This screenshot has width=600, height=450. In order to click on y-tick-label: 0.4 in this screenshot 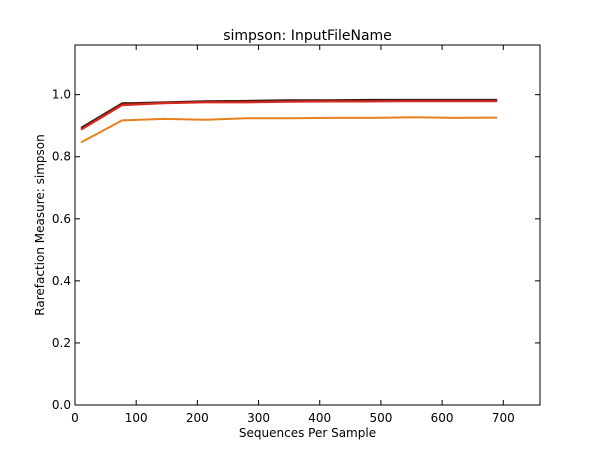, I will do `click(61, 281)`.